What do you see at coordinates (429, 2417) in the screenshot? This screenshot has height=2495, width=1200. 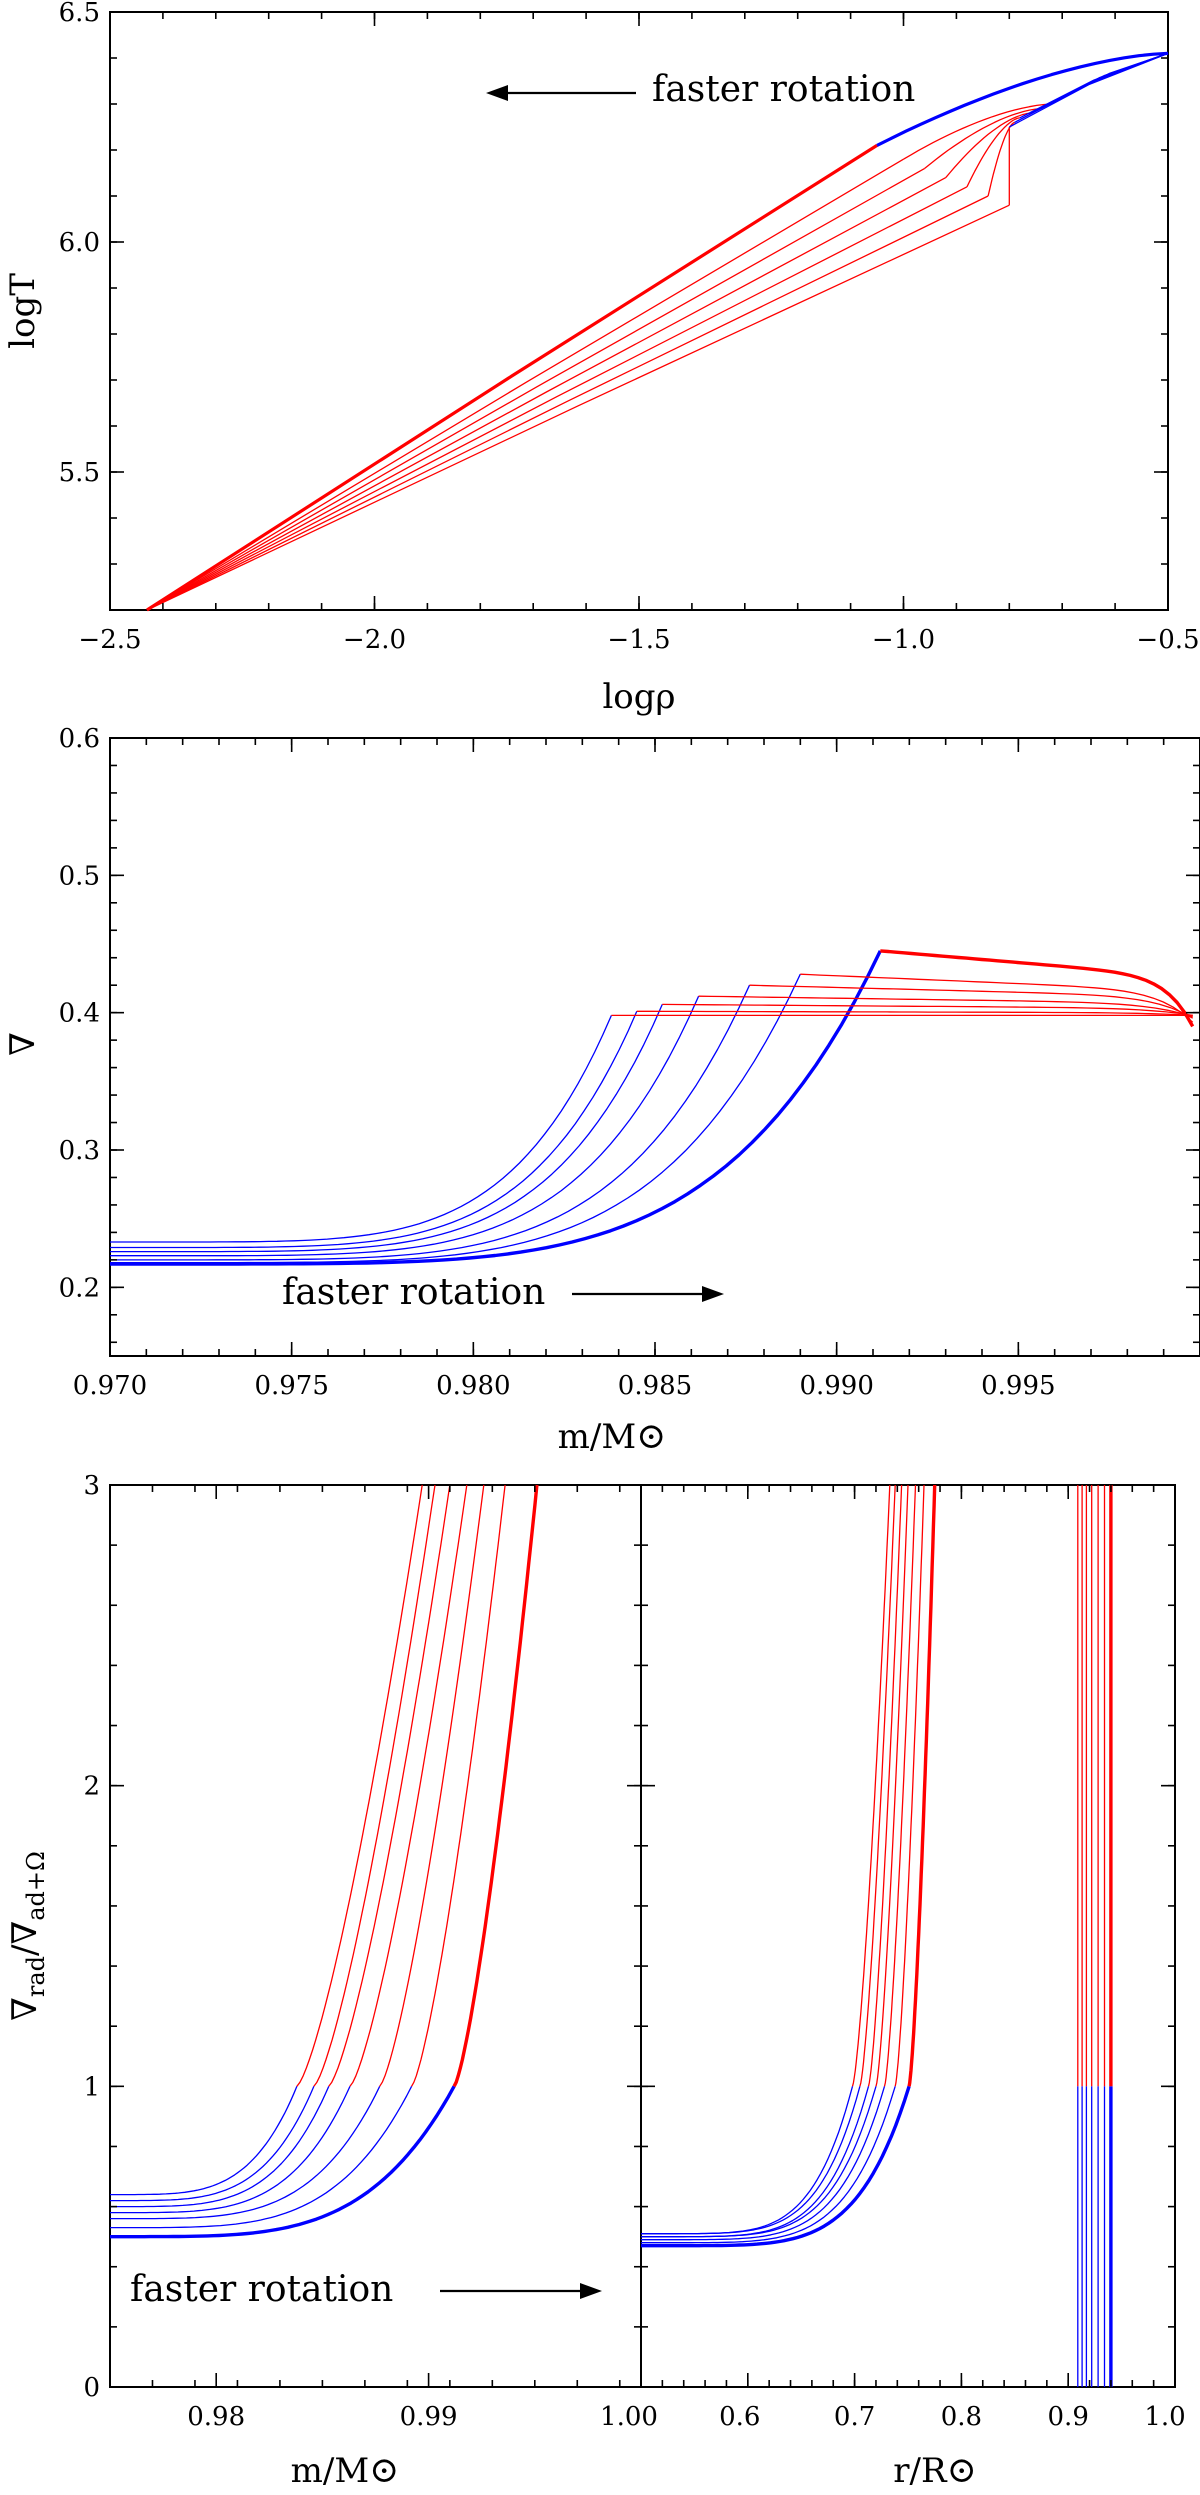 I see `x-tick-label: 0.99` at bounding box center [429, 2417].